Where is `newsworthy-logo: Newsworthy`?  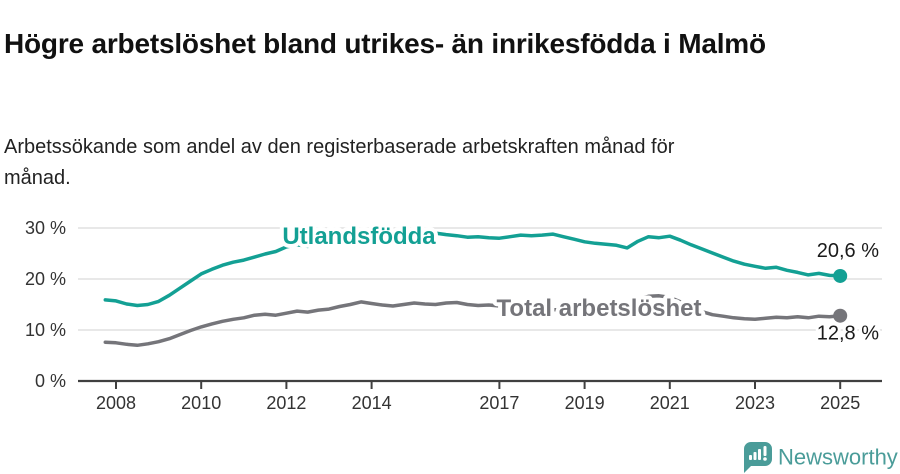
newsworthy-logo: Newsworthy is located at coordinates (821, 457).